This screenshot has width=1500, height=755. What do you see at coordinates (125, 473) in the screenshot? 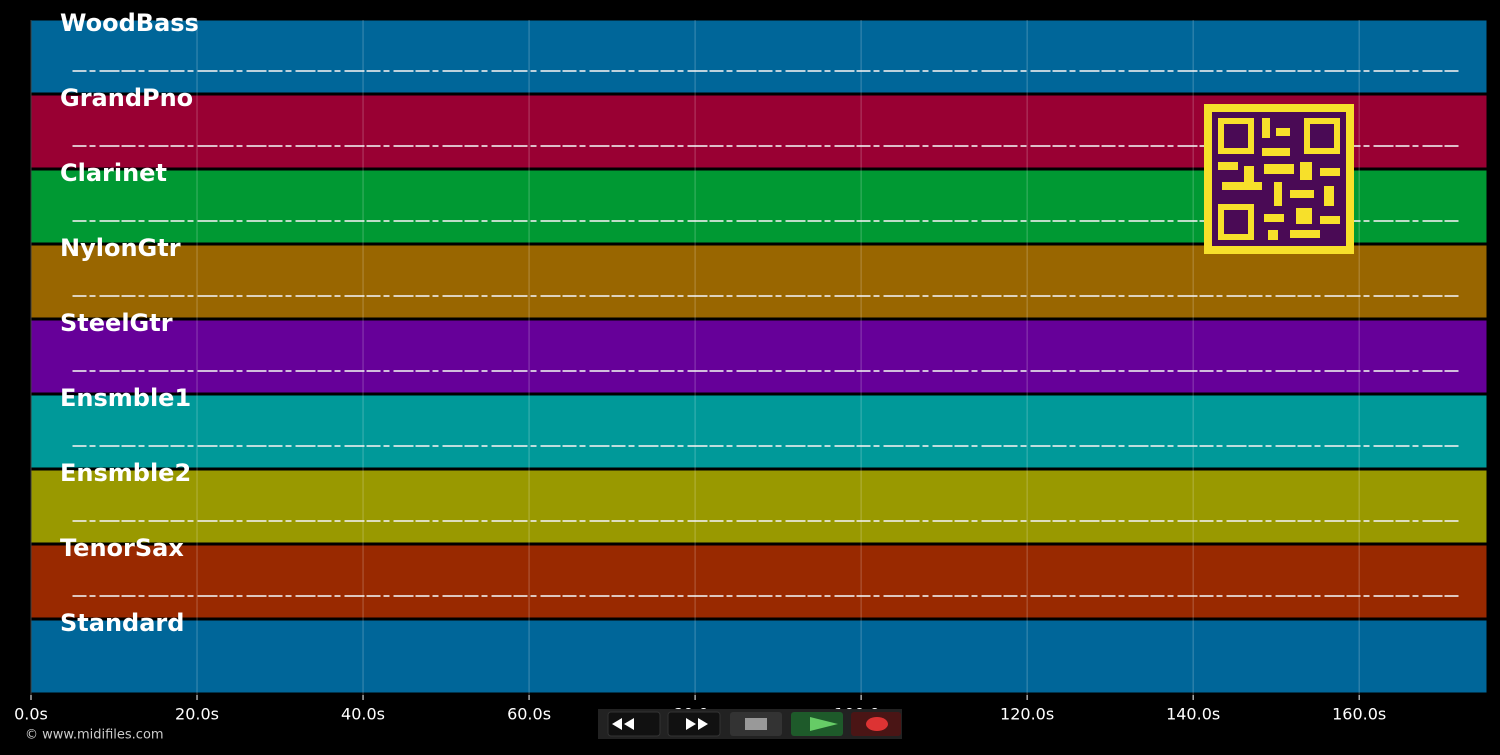
I see `track-name: Ensmble2` at bounding box center [125, 473].